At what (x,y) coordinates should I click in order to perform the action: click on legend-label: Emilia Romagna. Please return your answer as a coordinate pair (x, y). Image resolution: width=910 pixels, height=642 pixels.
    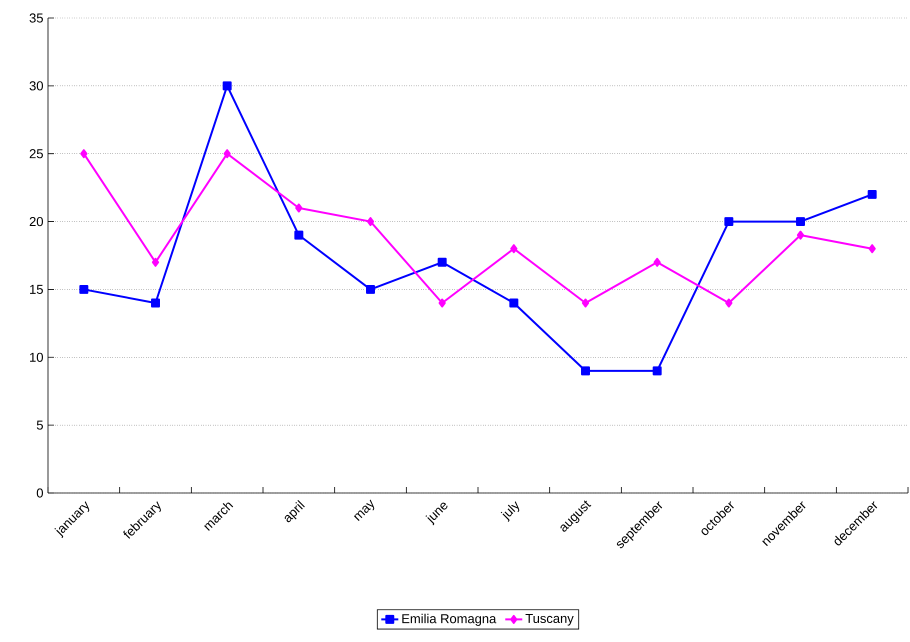
    Looking at the image, I should click on (449, 620).